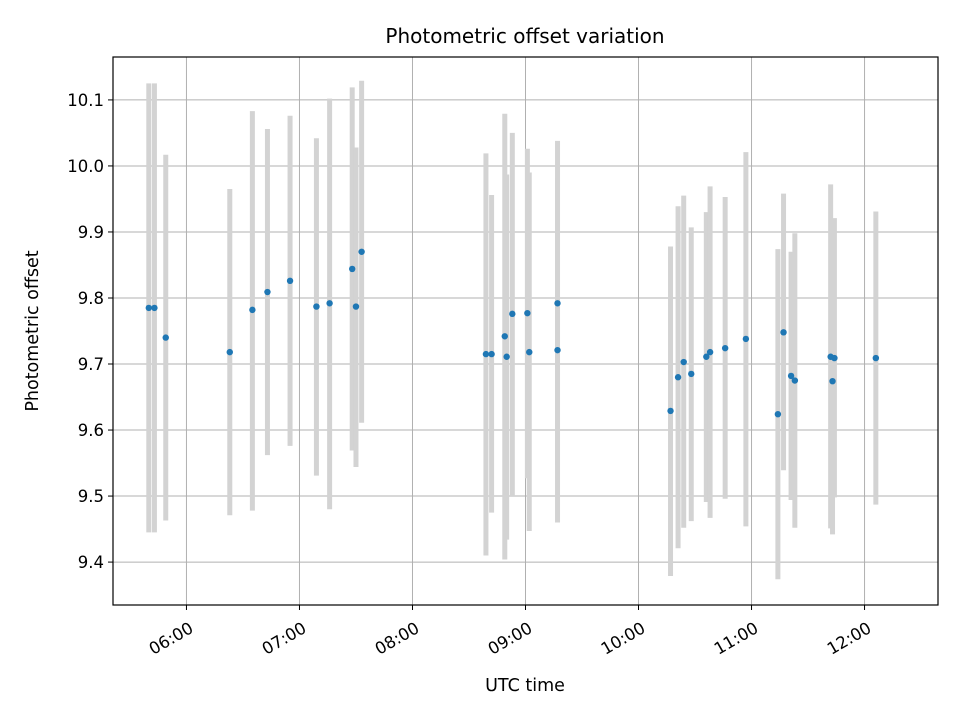  Describe the element at coordinates (90, 331) in the screenshot. I see `y-axis-ticks: 9.4 9.5 9.6 9.7 9.8 9.9 10.0 10.1` at that location.